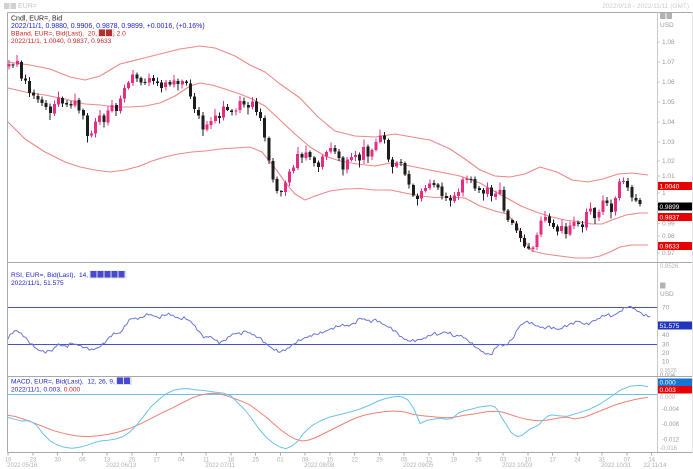  I want to click on svg-text:MACD, EUR=, Bid(Last), 12, 26: MACD, EUR=, Bid(Last), 12, 26, 9,, so click(63, 382).